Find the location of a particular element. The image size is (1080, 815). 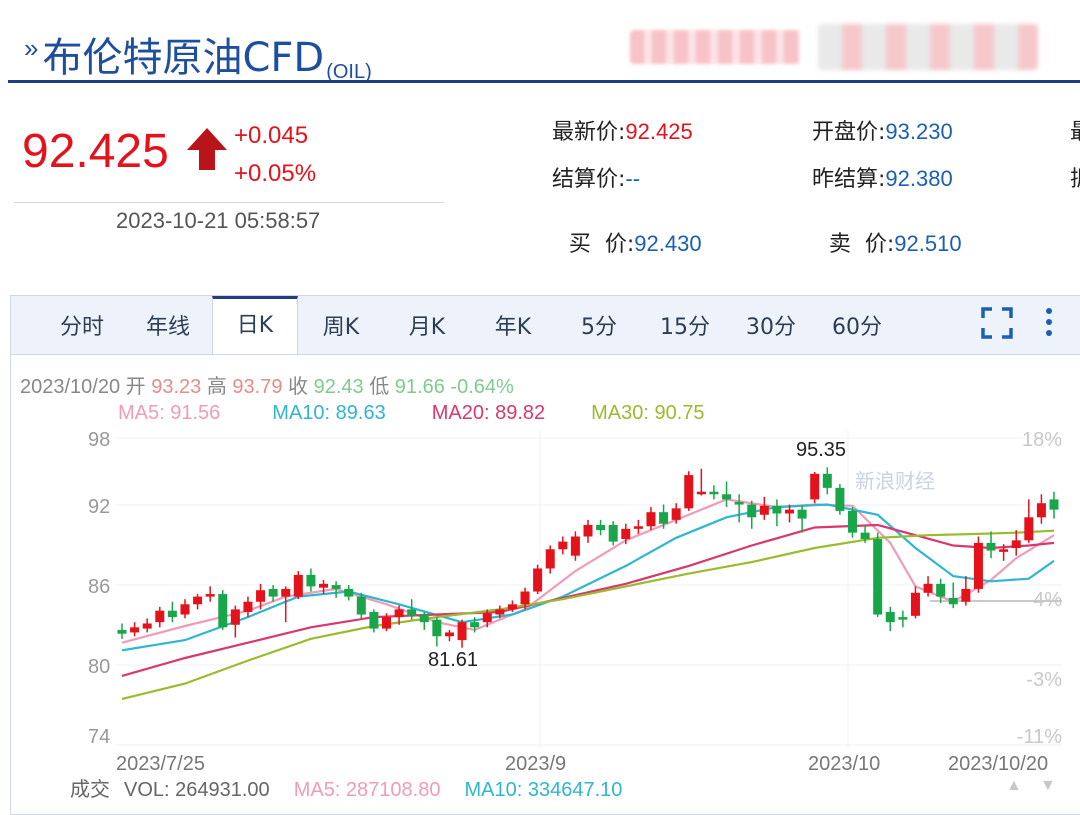

tab-5min: 5分 is located at coordinates (599, 327).